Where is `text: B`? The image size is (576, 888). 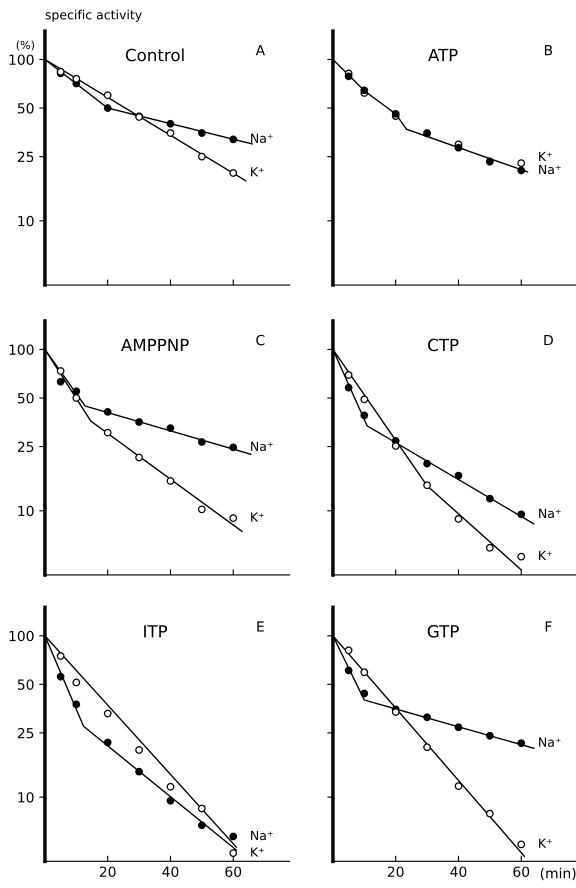 text: B is located at coordinates (548, 50).